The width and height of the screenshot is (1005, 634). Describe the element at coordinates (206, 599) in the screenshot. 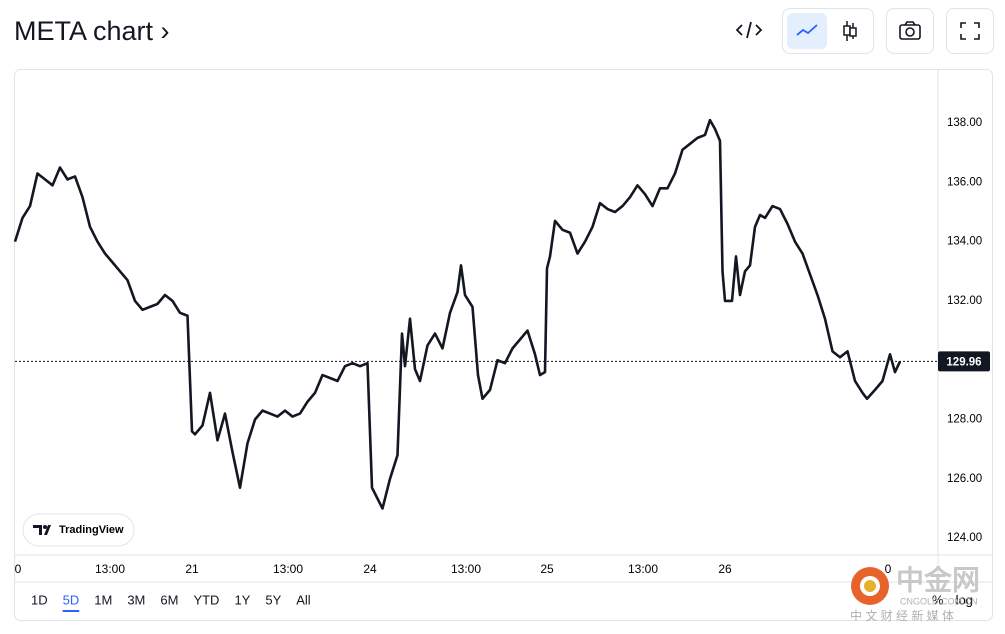

I see `range-button: YTD` at that location.